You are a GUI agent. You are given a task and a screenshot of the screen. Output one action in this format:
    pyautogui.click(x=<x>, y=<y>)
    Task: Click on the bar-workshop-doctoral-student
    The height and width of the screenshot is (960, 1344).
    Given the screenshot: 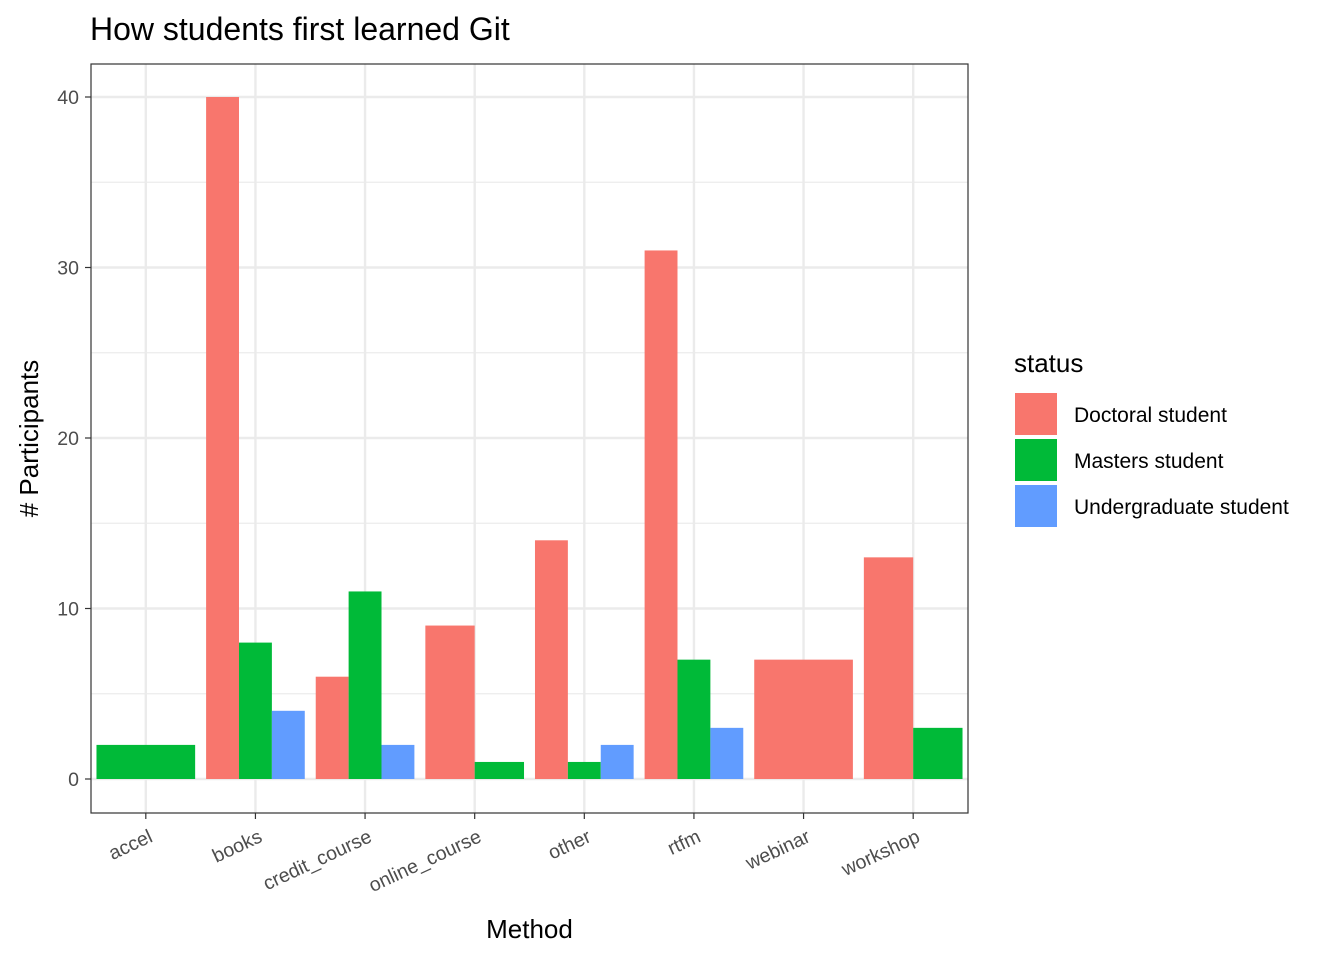 What is the action you would take?
    pyautogui.click(x=888, y=668)
    